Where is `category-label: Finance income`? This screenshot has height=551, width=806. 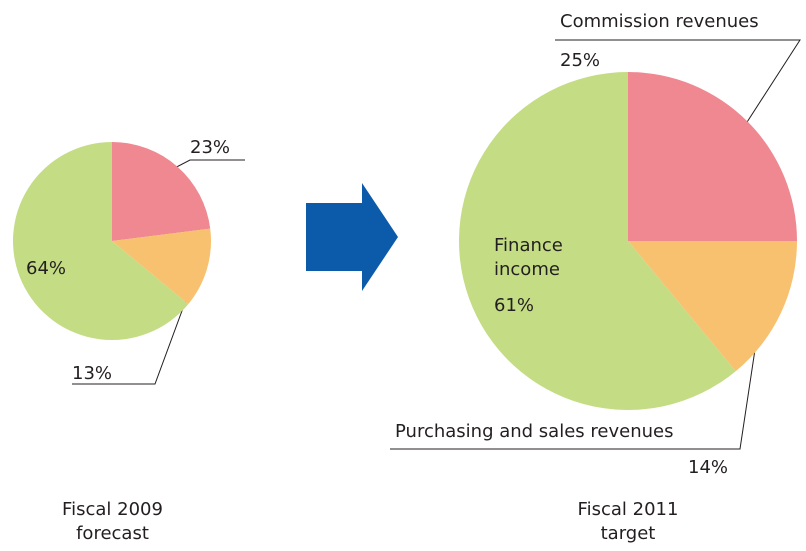 category-label: Finance income is located at coordinates (528, 257).